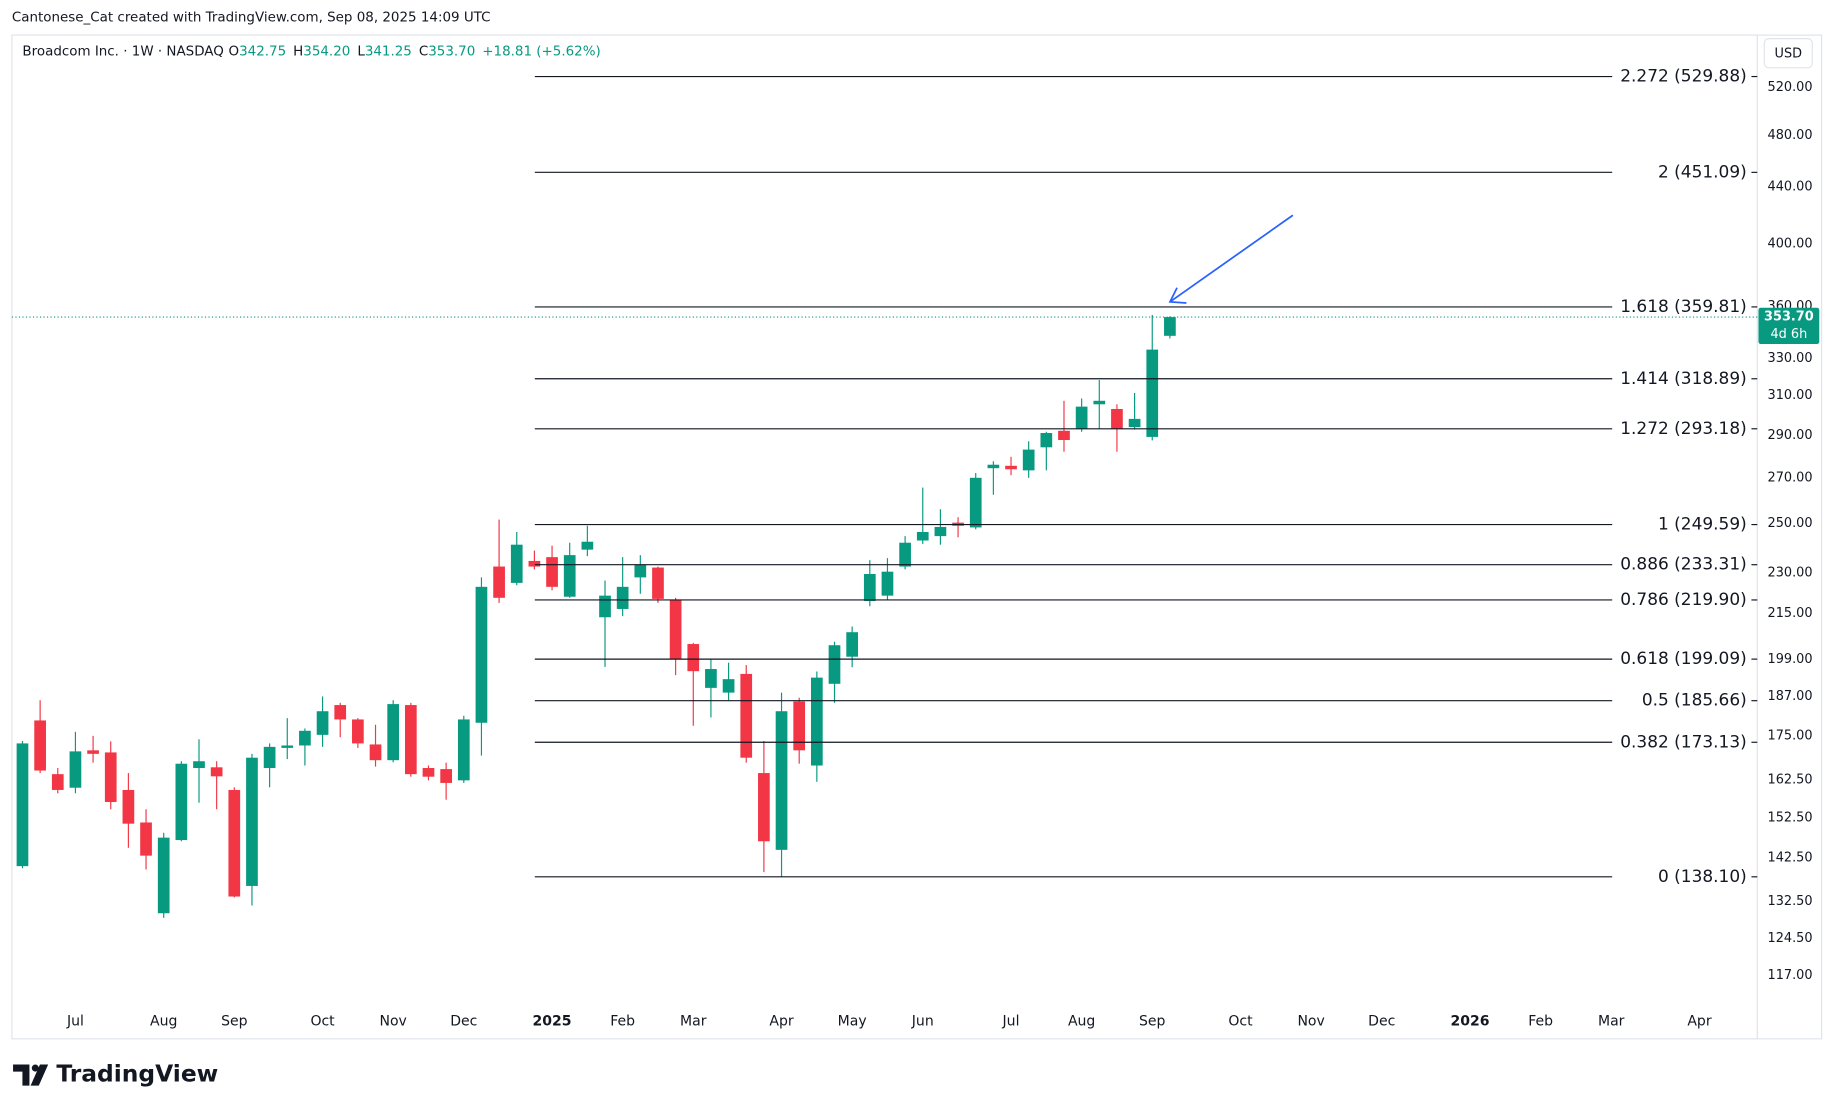  What do you see at coordinates (1790, 858) in the screenshot?
I see `y-tick-label: 142.50` at bounding box center [1790, 858].